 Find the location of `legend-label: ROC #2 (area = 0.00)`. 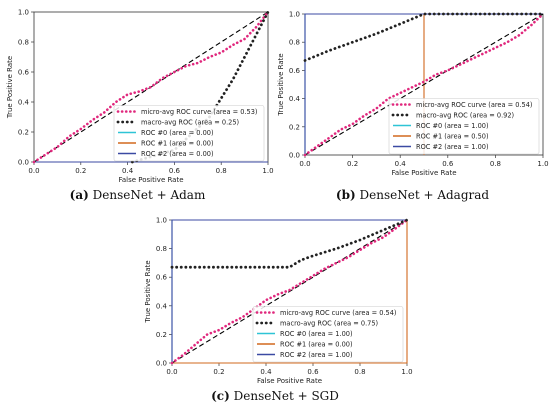

legend-label: ROC #2 (area = 0.00) is located at coordinates (177, 154).